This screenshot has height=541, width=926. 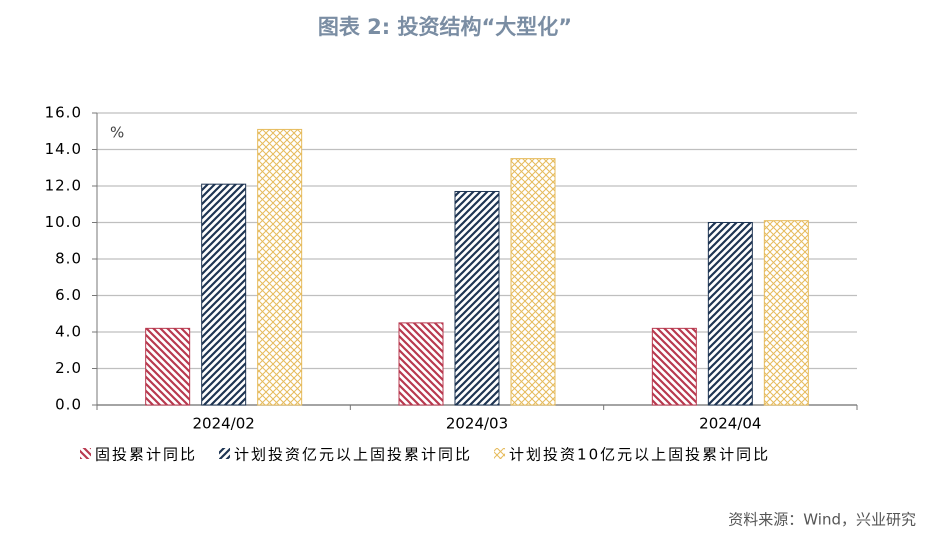 What do you see at coordinates (63, 149) in the screenshot?
I see `y-tick-label: 14.0` at bounding box center [63, 149].